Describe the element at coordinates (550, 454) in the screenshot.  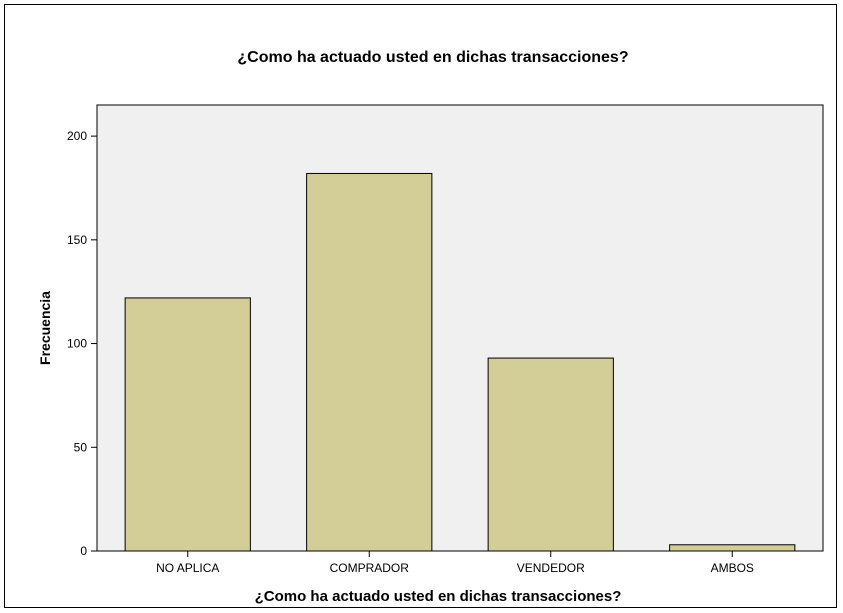
I see `bar-vendedor` at that location.